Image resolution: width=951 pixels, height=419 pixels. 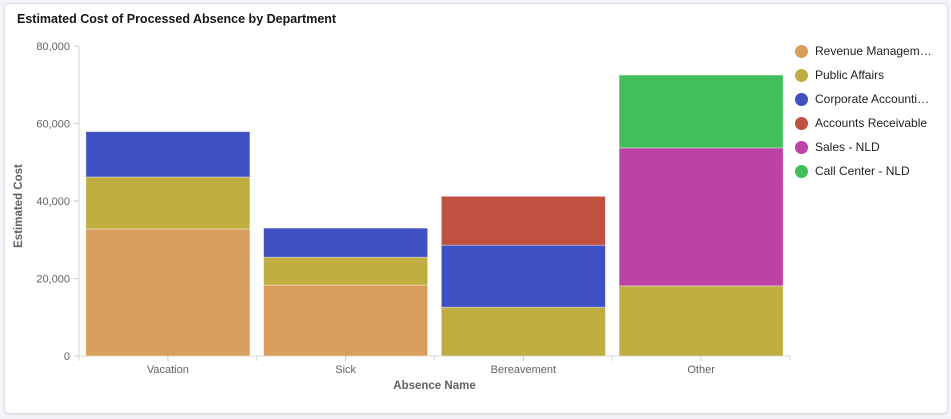 I want to click on y-tick-label: 0, so click(x=67, y=357).